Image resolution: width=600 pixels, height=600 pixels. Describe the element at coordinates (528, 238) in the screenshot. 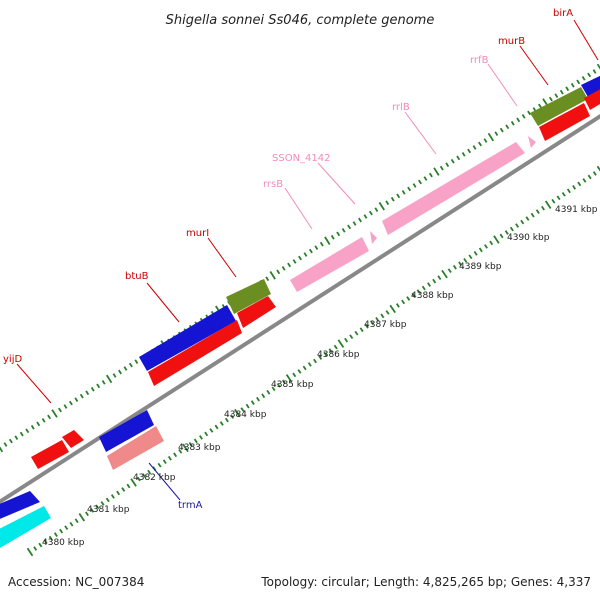

I see `scale-label: 4390 kbp` at that location.